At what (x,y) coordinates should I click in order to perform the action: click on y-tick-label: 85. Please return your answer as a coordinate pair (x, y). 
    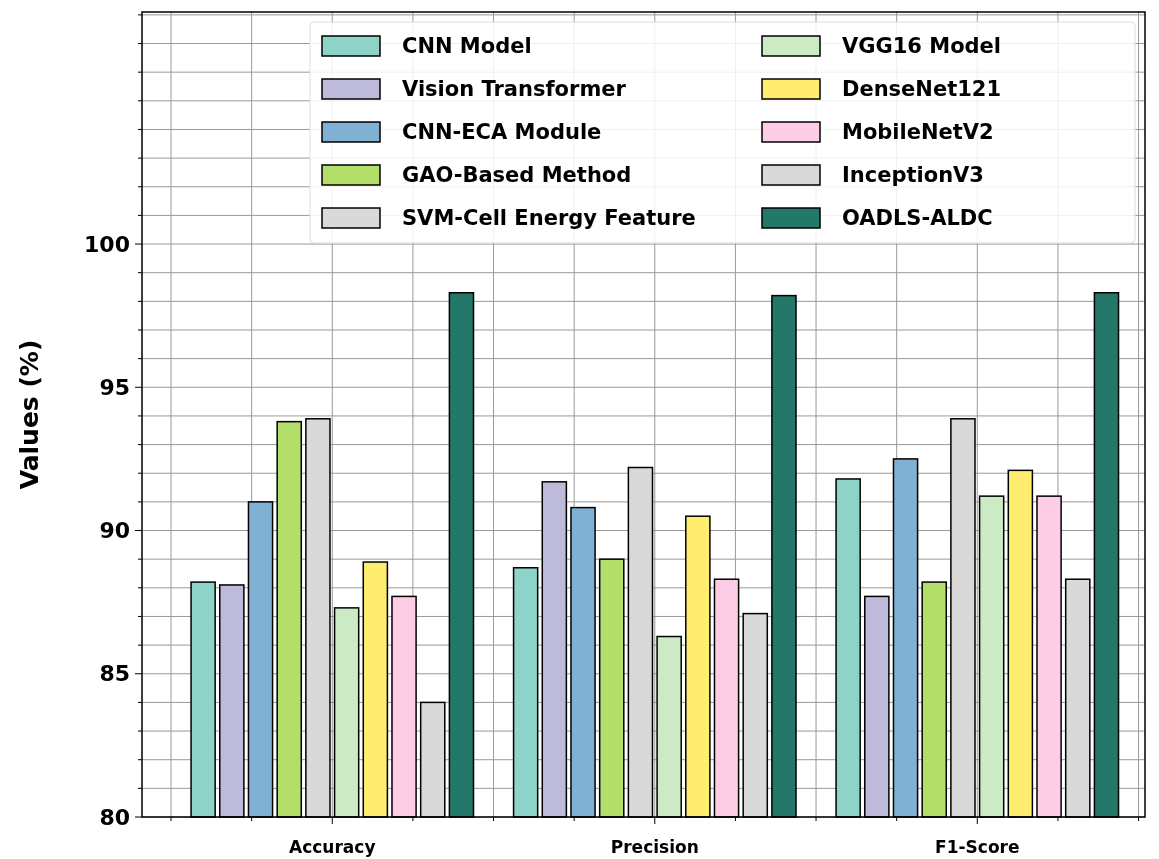
    Looking at the image, I should click on (114, 674).